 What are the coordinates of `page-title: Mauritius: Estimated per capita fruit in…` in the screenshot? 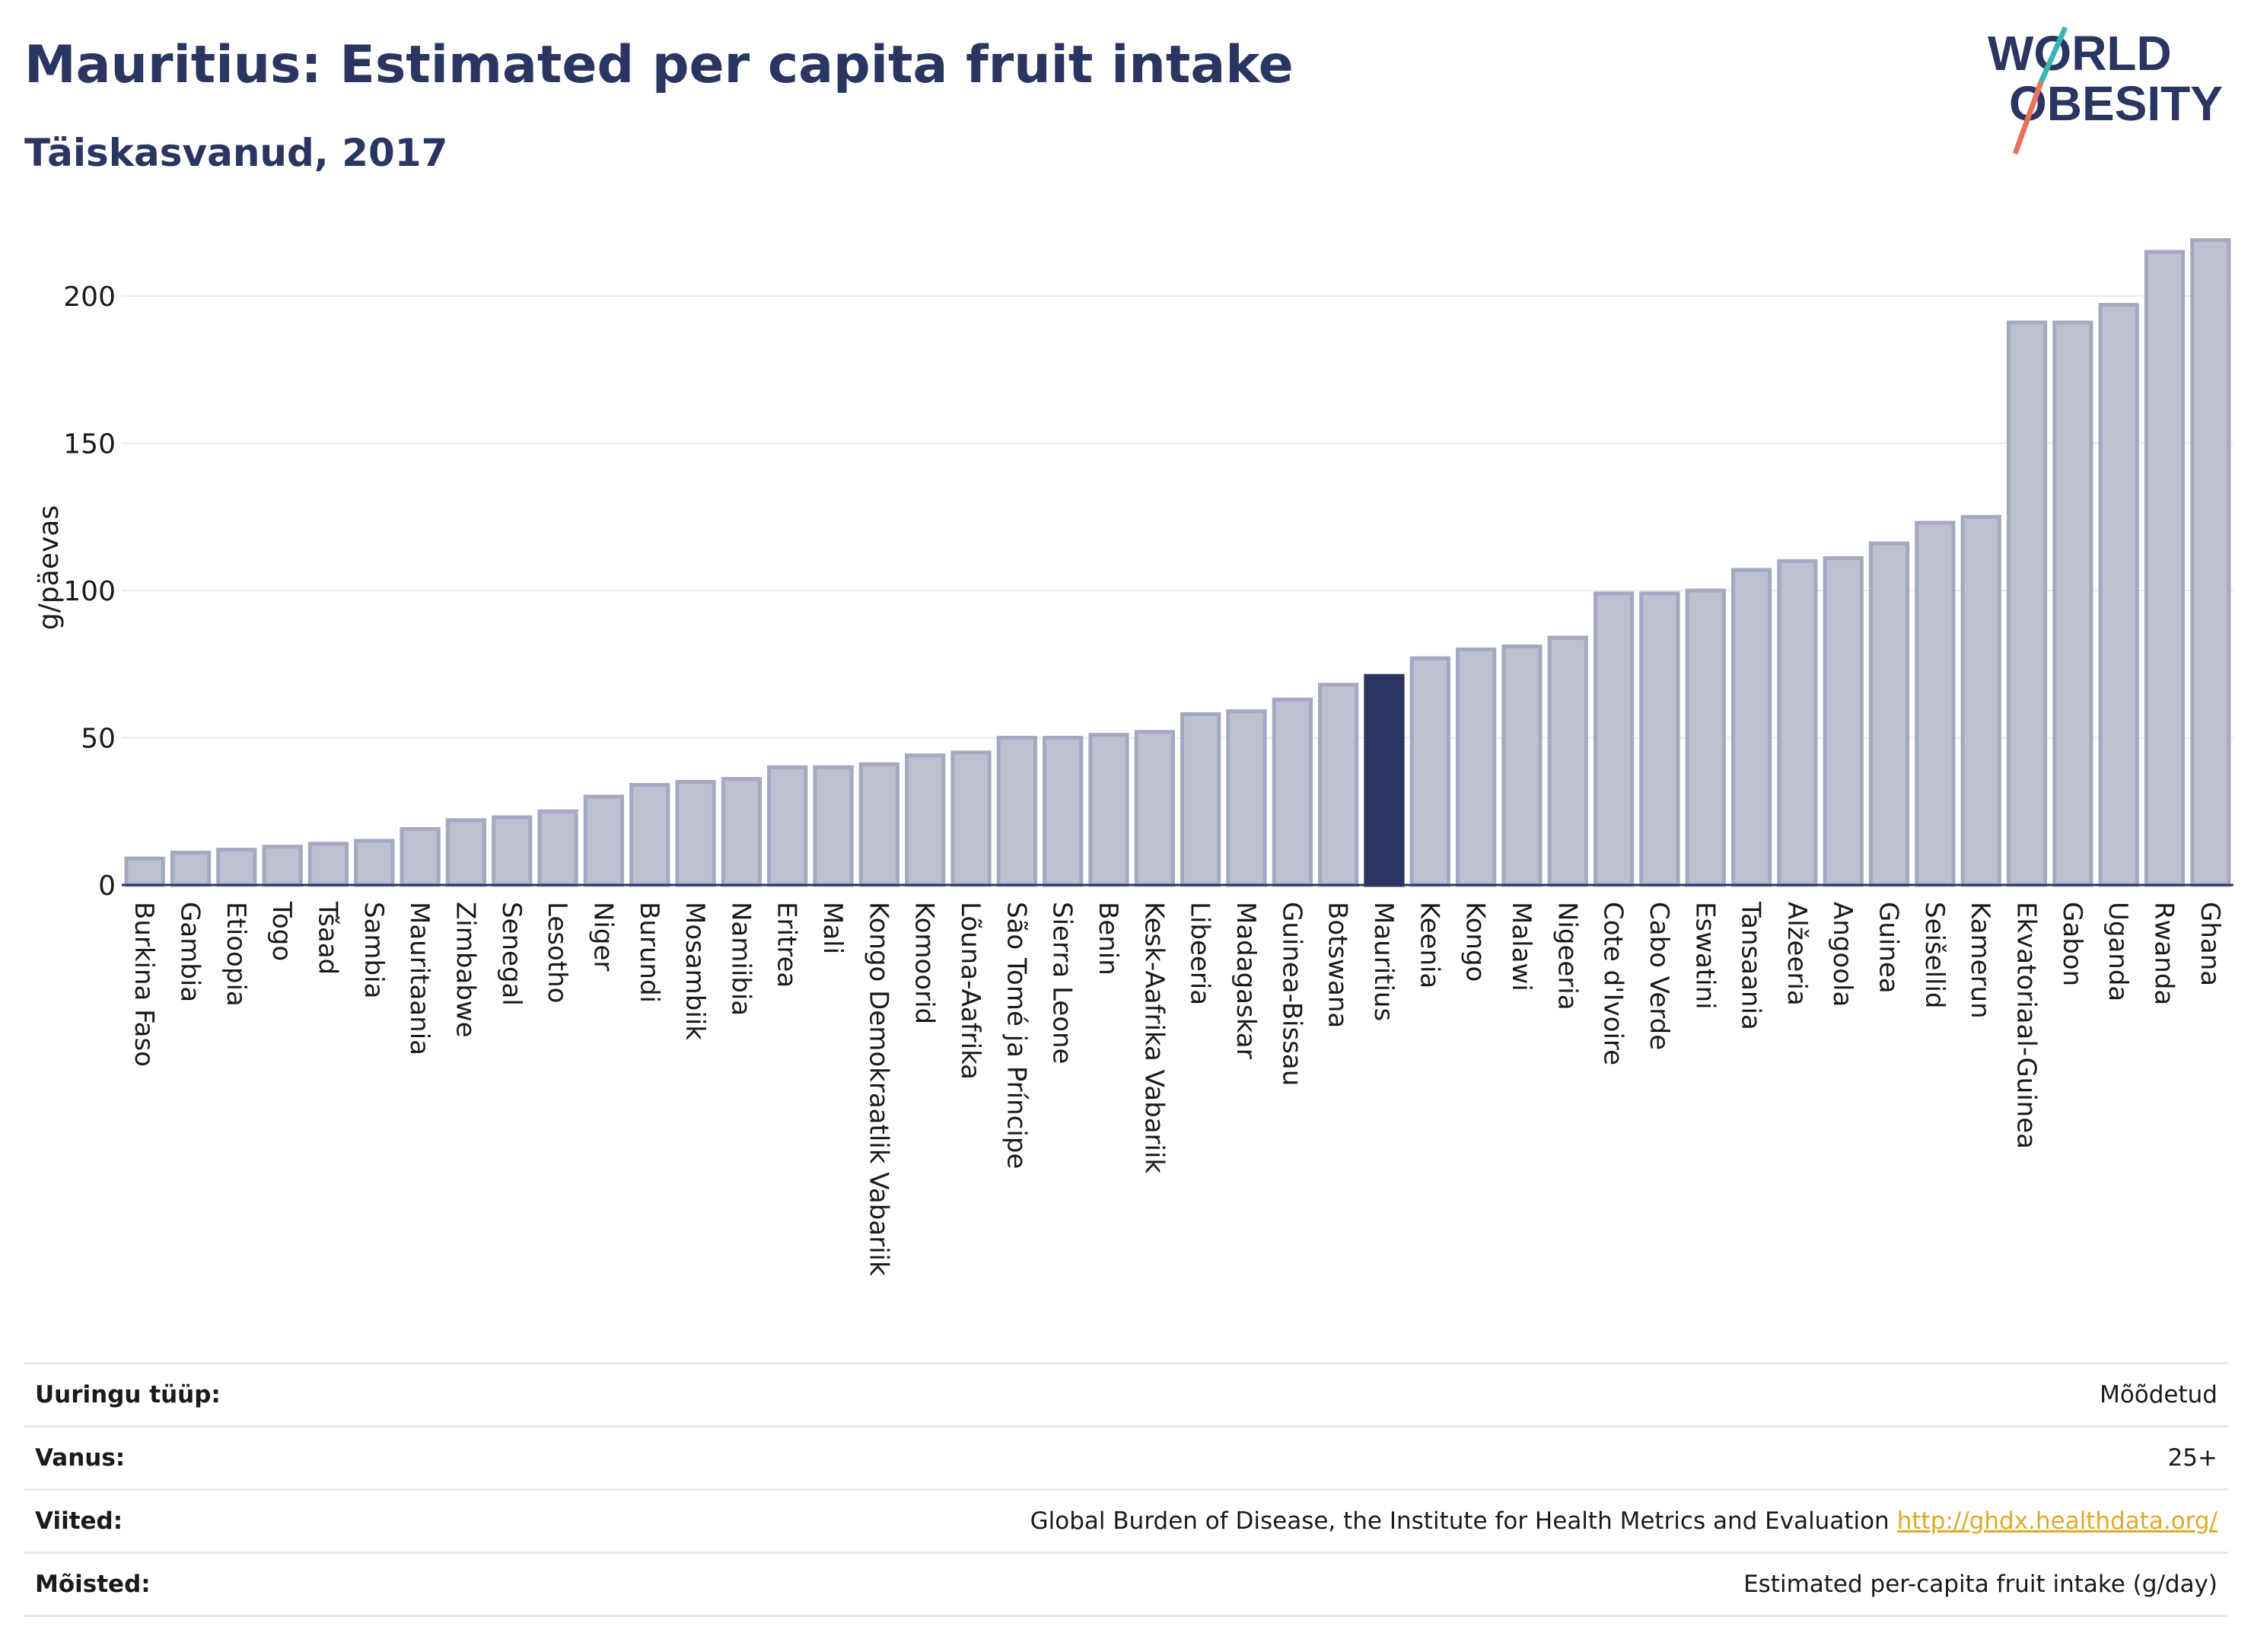 It's located at (659, 65).